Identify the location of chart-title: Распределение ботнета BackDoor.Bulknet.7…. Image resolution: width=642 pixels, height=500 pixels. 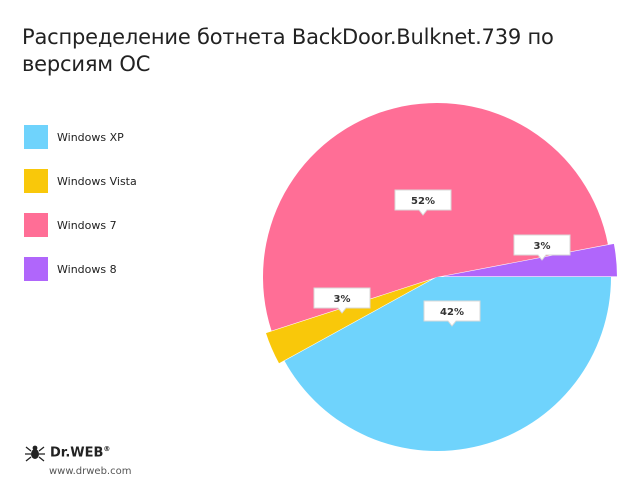
(288, 50).